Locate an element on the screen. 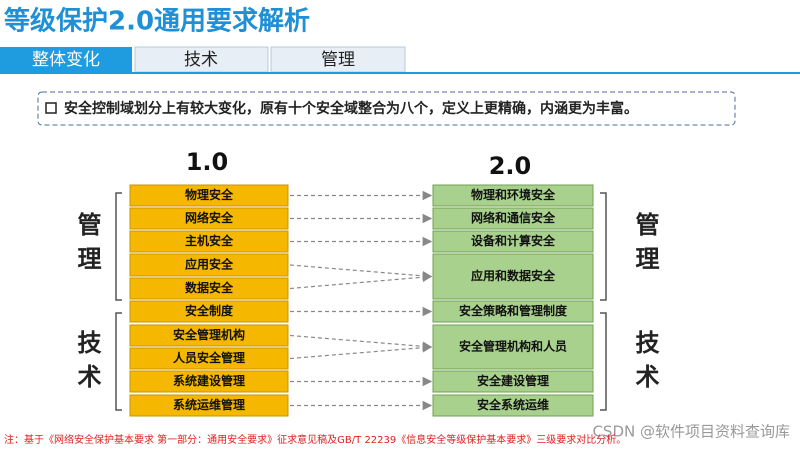 Image resolution: width=800 pixels, height=450 pixels. title: 等级保护2.0通用要求解析 is located at coordinates (157, 21).